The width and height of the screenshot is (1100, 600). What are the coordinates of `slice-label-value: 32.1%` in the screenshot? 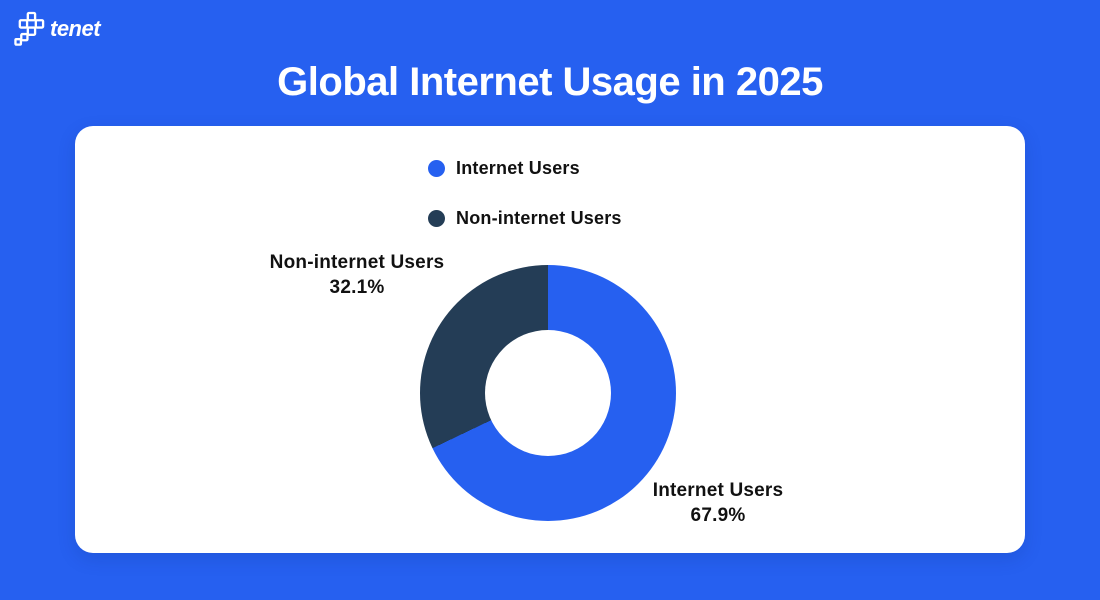 It's located at (357, 287).